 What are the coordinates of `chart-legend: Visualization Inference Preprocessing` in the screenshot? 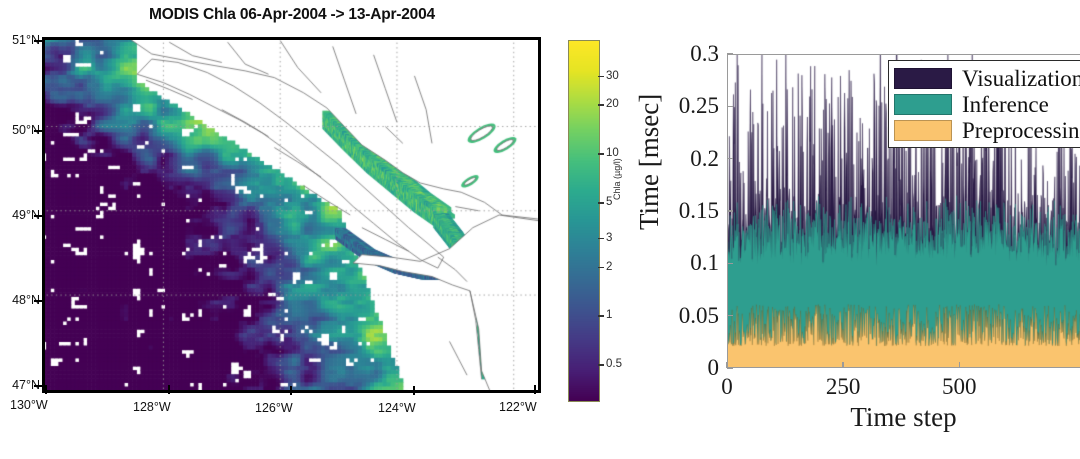 It's located at (984, 104).